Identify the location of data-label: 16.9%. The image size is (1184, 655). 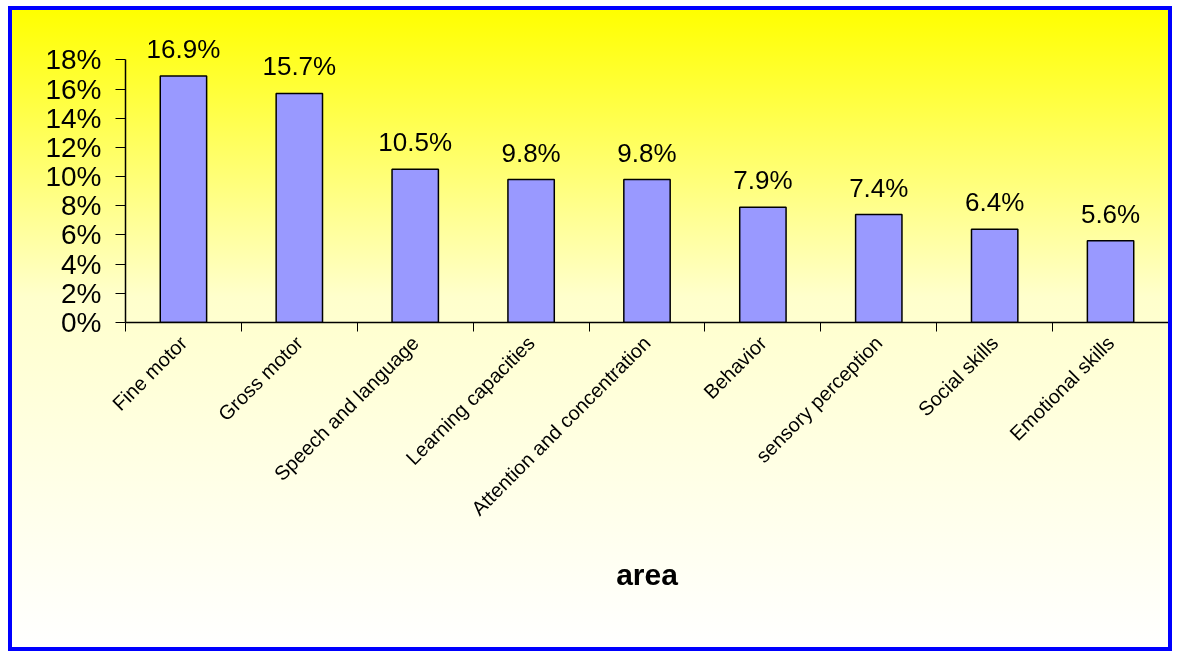
(183, 48).